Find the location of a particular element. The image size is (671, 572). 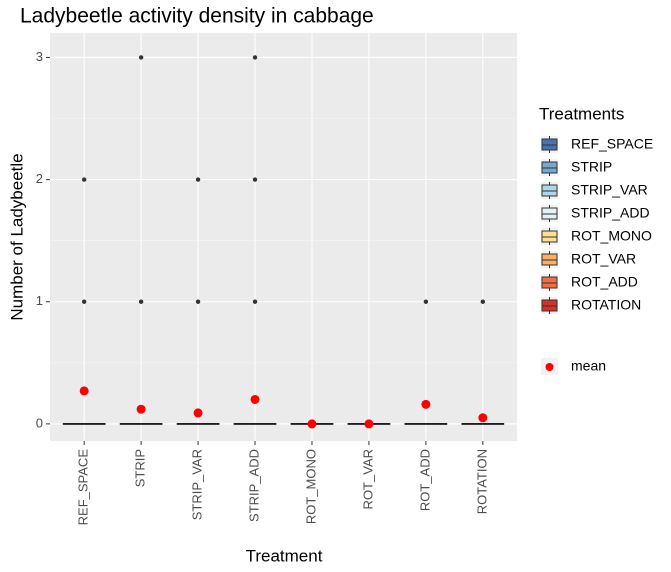

x-tick-label: ROTATION is located at coordinates (481, 481).